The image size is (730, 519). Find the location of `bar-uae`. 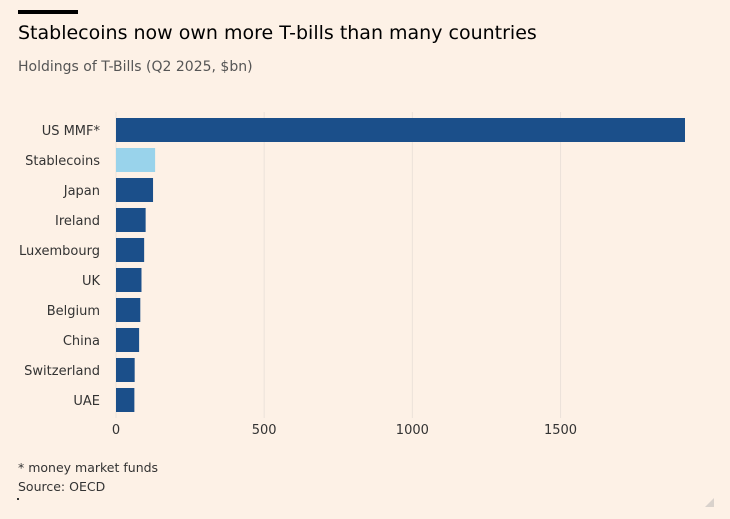

bar-uae is located at coordinates (125, 400).